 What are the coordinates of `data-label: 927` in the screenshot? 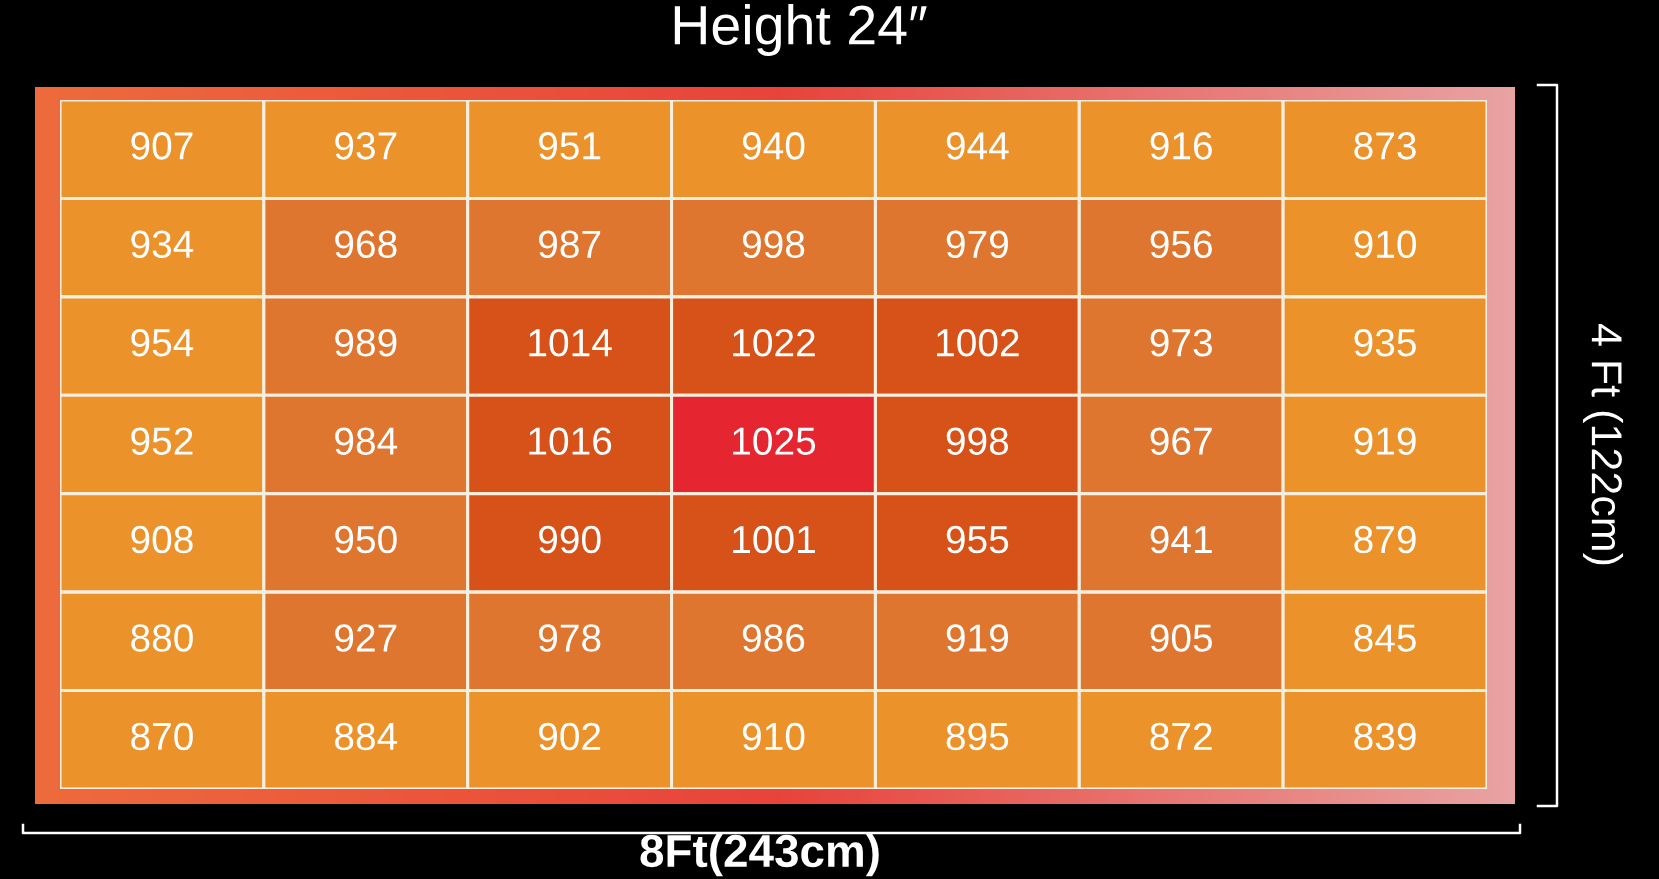 It's located at (366, 638).